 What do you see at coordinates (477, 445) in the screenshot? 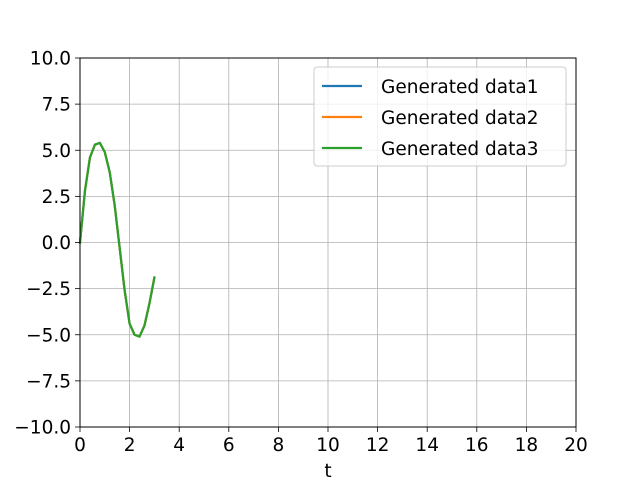
I see `x-tick-label: 16` at bounding box center [477, 445].